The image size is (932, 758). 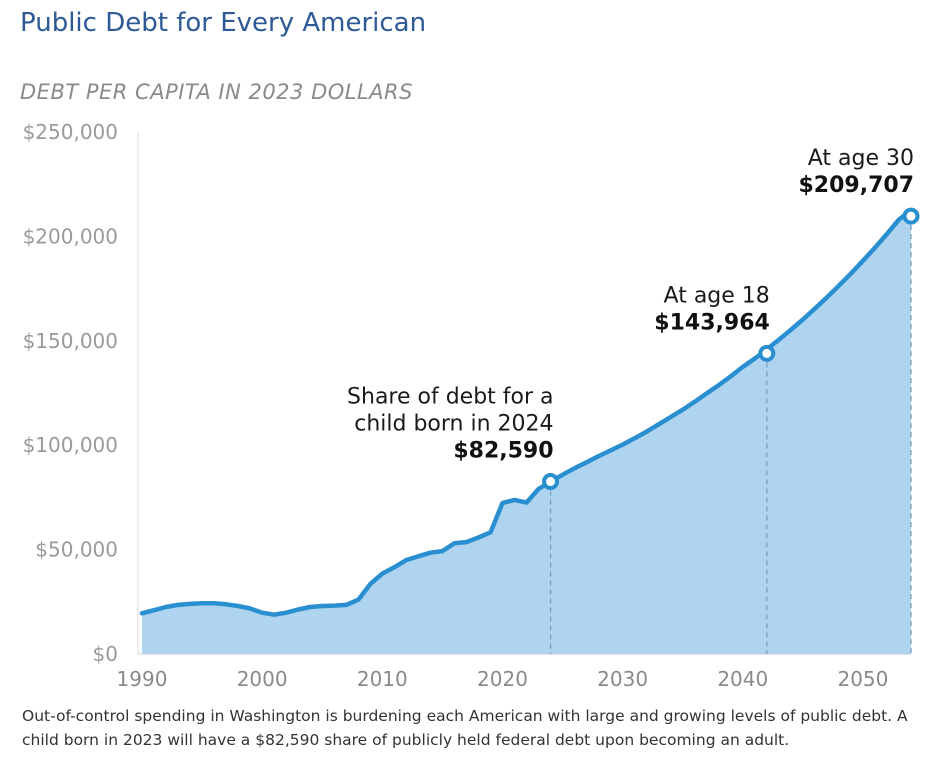 I want to click on y-tick-label: $0, so click(x=105, y=654).